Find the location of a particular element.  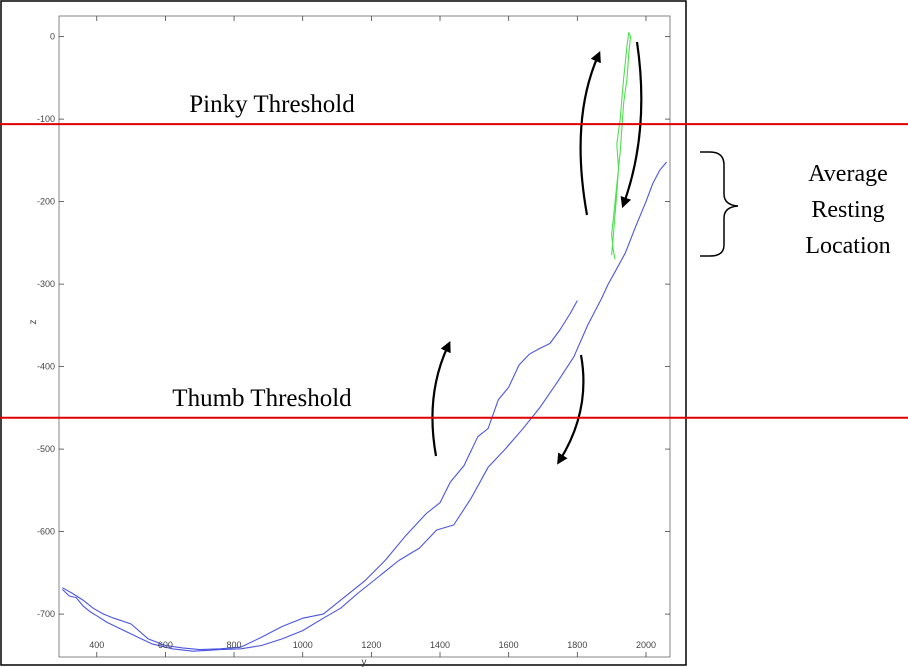

threshold-label-2: Thumb Threshold is located at coordinates (262, 398).